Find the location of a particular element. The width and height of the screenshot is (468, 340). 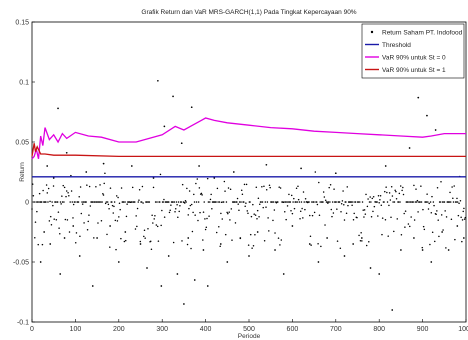

series-line is located at coordinates (248, 138).